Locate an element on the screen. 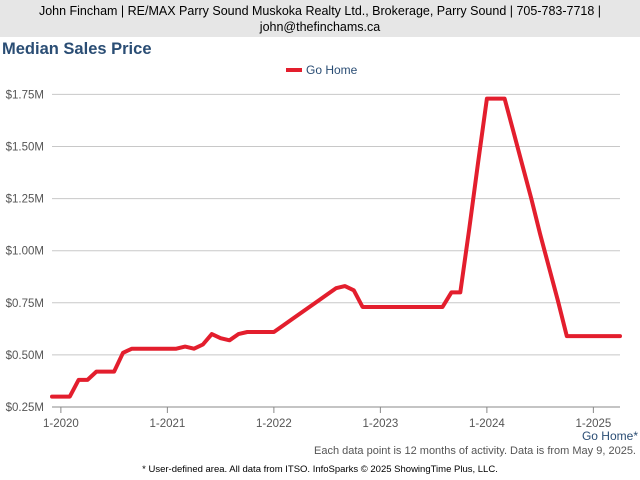 The height and width of the screenshot is (480, 640). y-tick-label: $1.00M is located at coordinates (25, 252).